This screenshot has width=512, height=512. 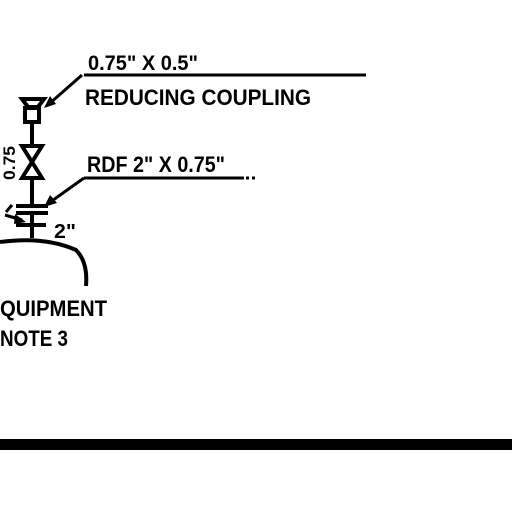 I want to click on equipment-vessel-outline, so click(x=44, y=262).